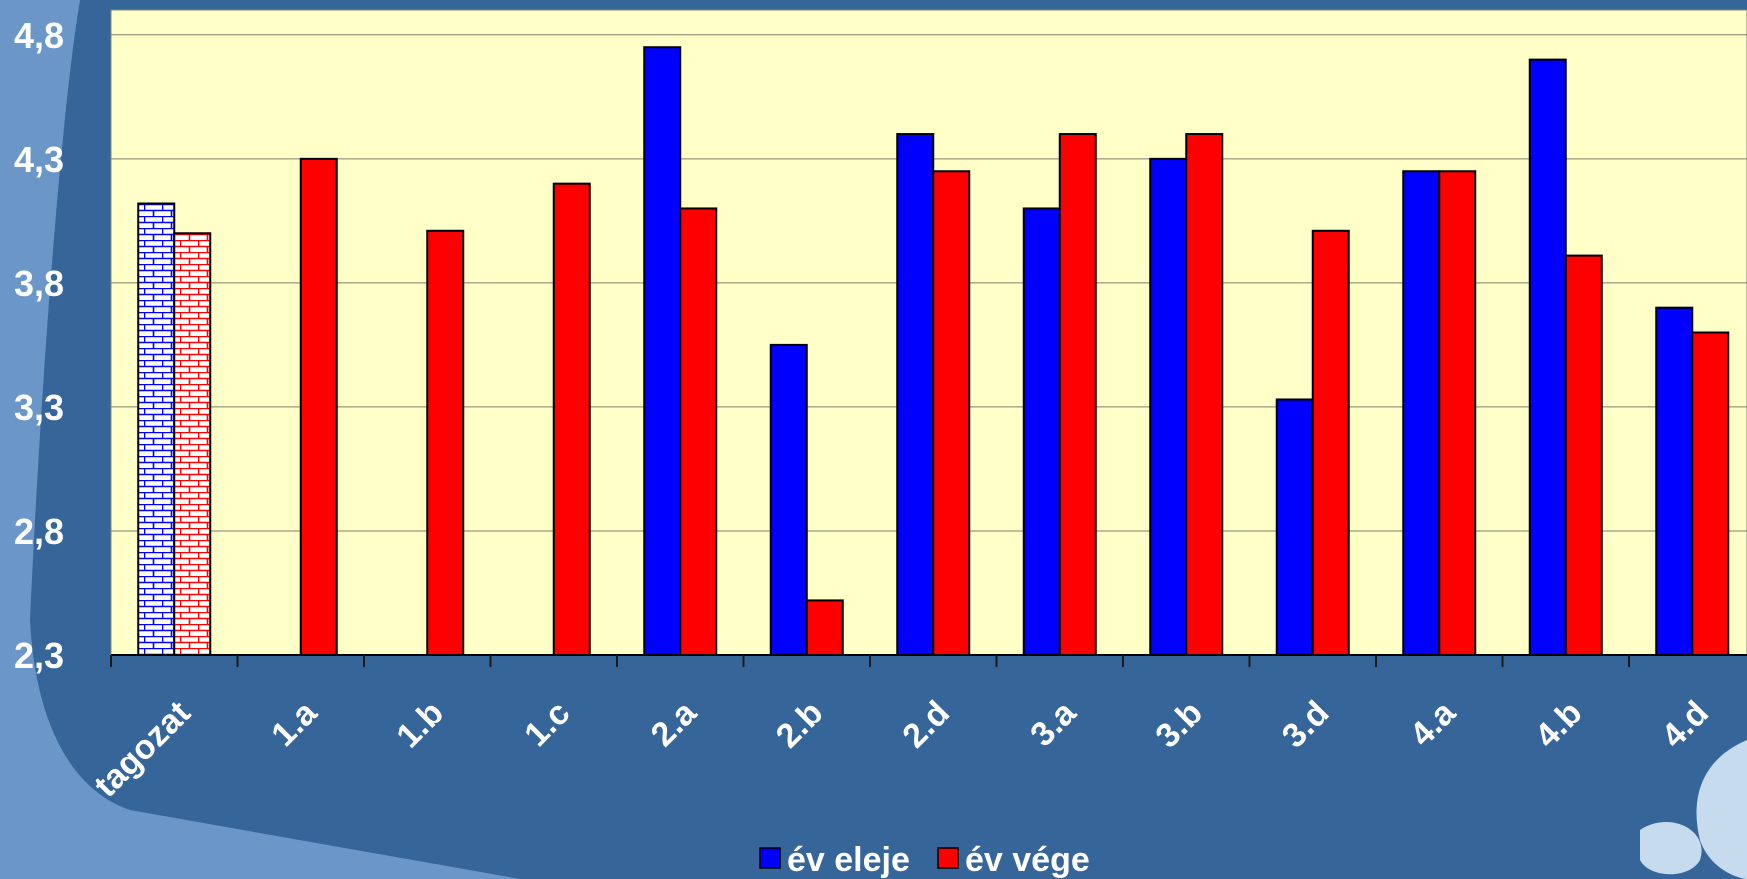 This screenshot has height=879, width=1747. Describe the element at coordinates (1674, 481) in the screenshot. I see `bar-ev-eleje-4d` at that location.